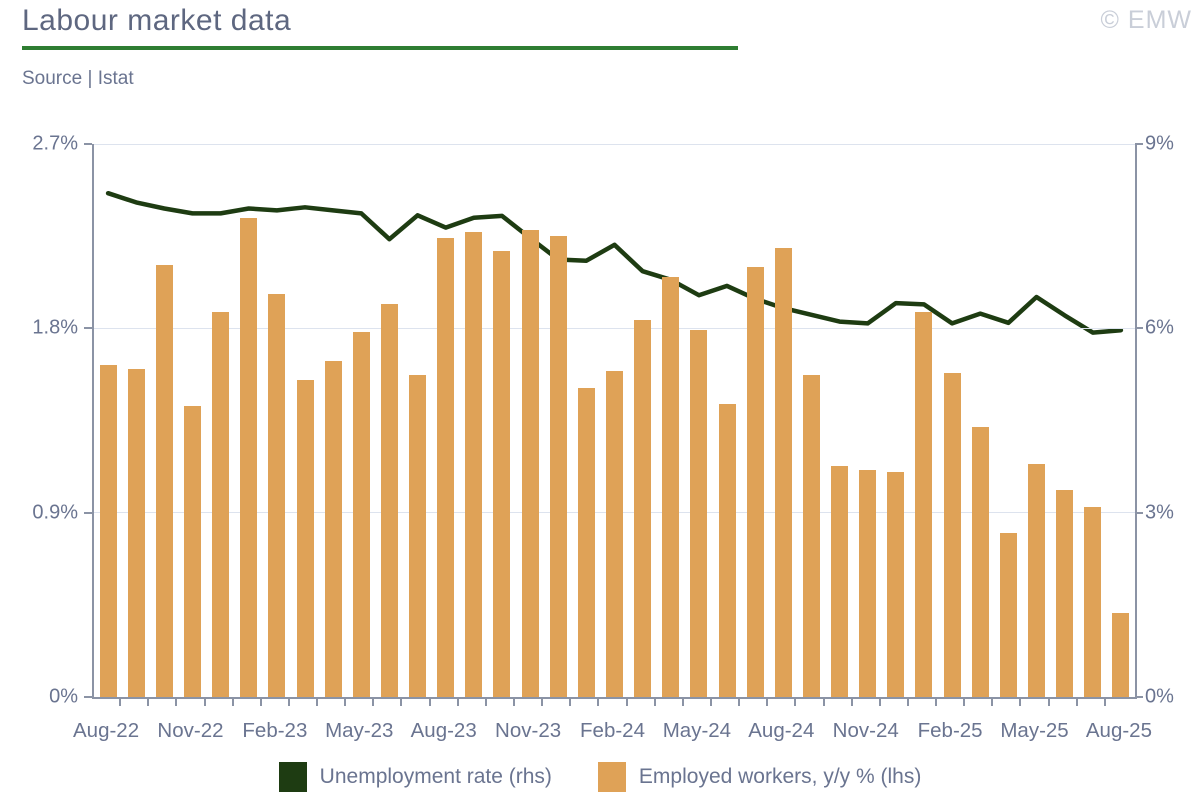  I want to click on x-axis-label: Feb-24, so click(612, 730).